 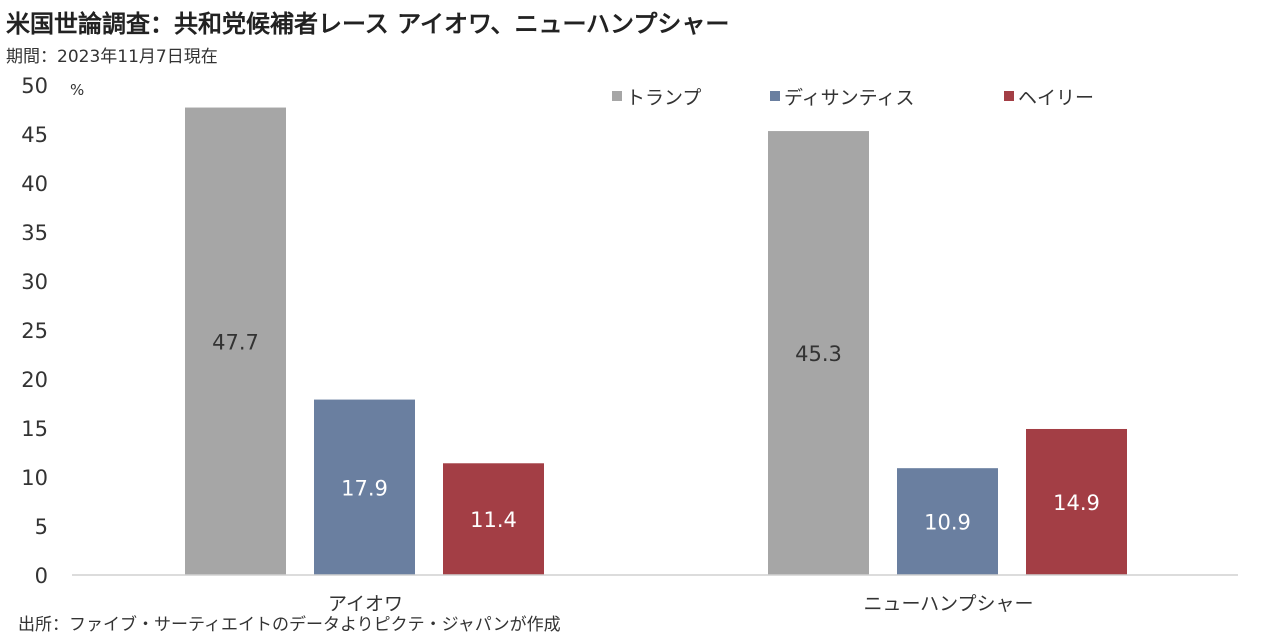 What do you see at coordinates (34, 478) in the screenshot?
I see `y-tick-label: 10` at bounding box center [34, 478].